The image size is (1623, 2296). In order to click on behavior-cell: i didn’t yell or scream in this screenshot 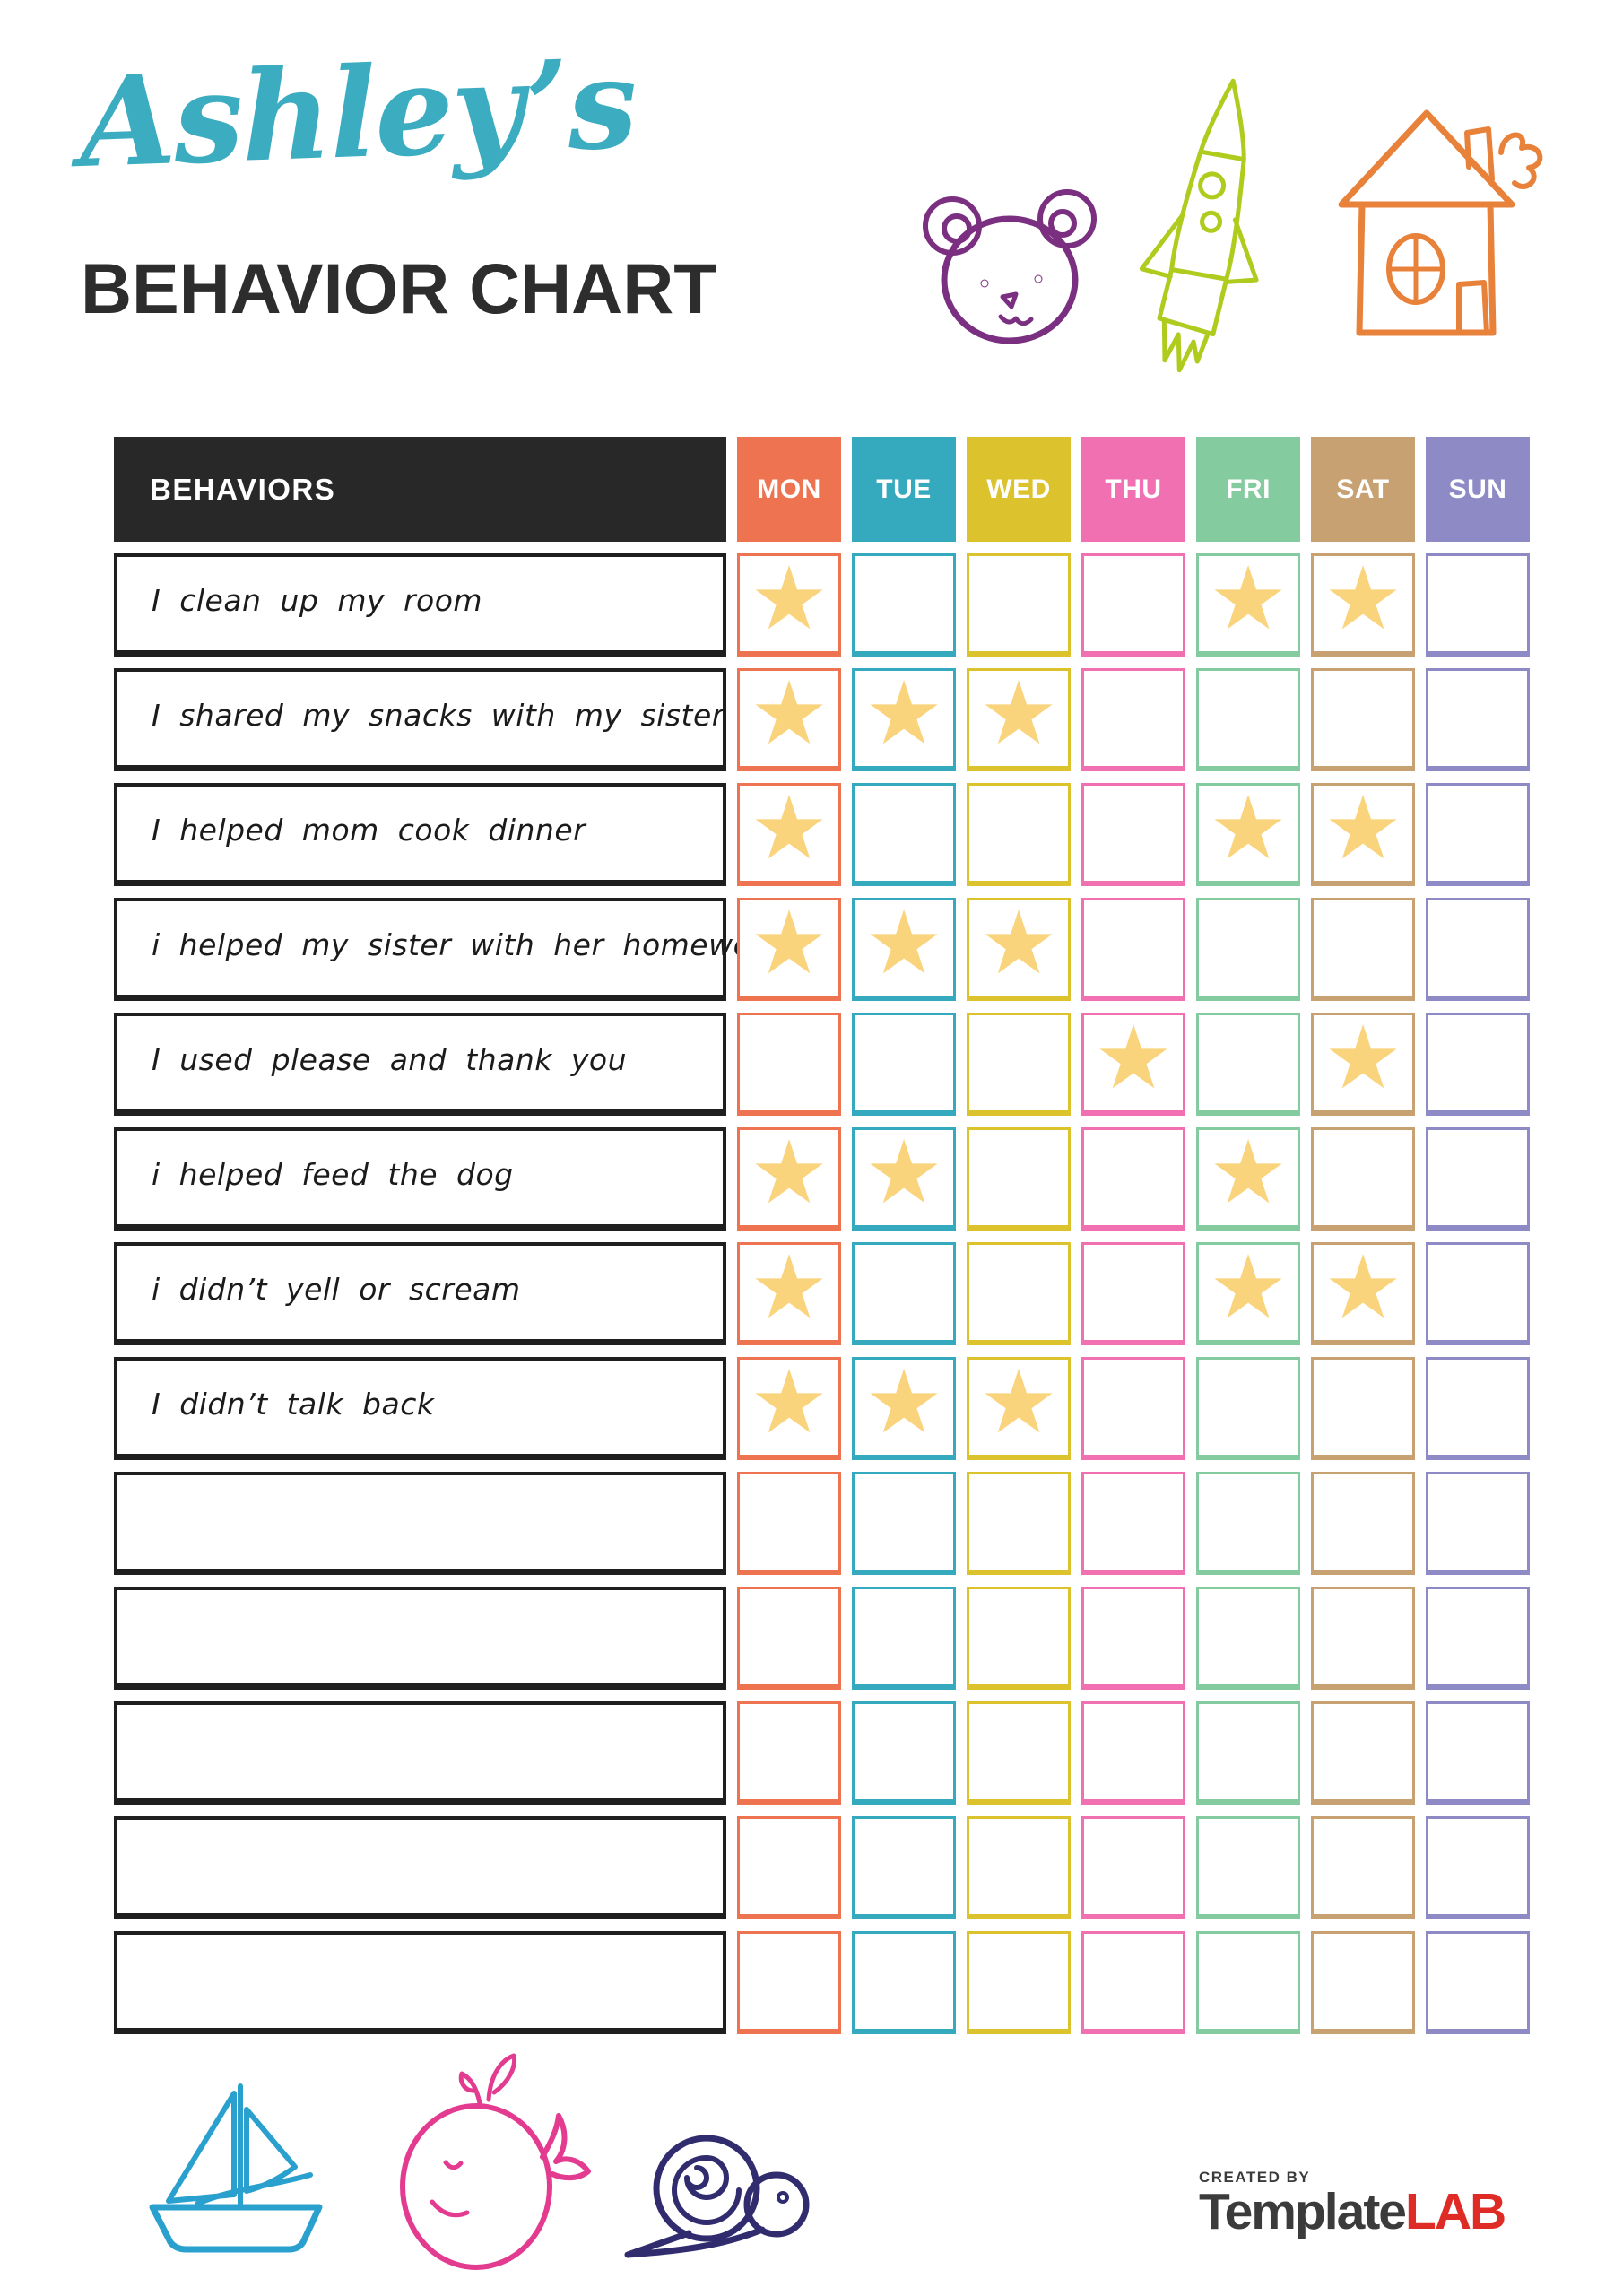, I will do `click(420, 1293)`.